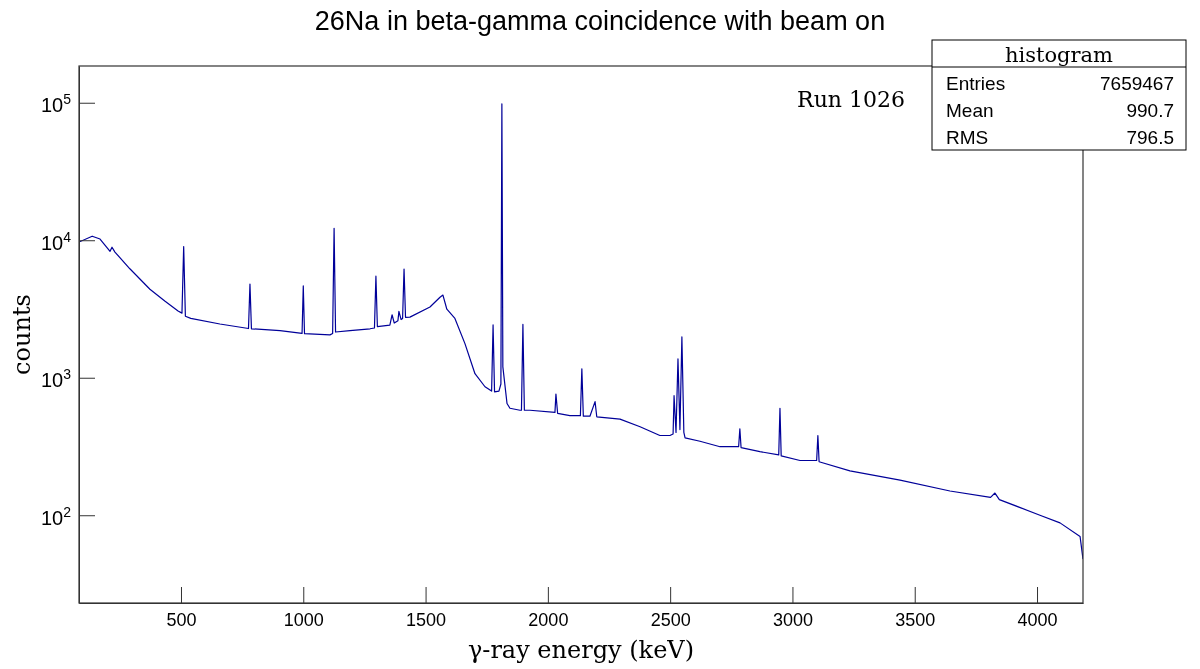  Describe the element at coordinates (181, 619) in the screenshot. I see `x-tick-label: 500` at that location.